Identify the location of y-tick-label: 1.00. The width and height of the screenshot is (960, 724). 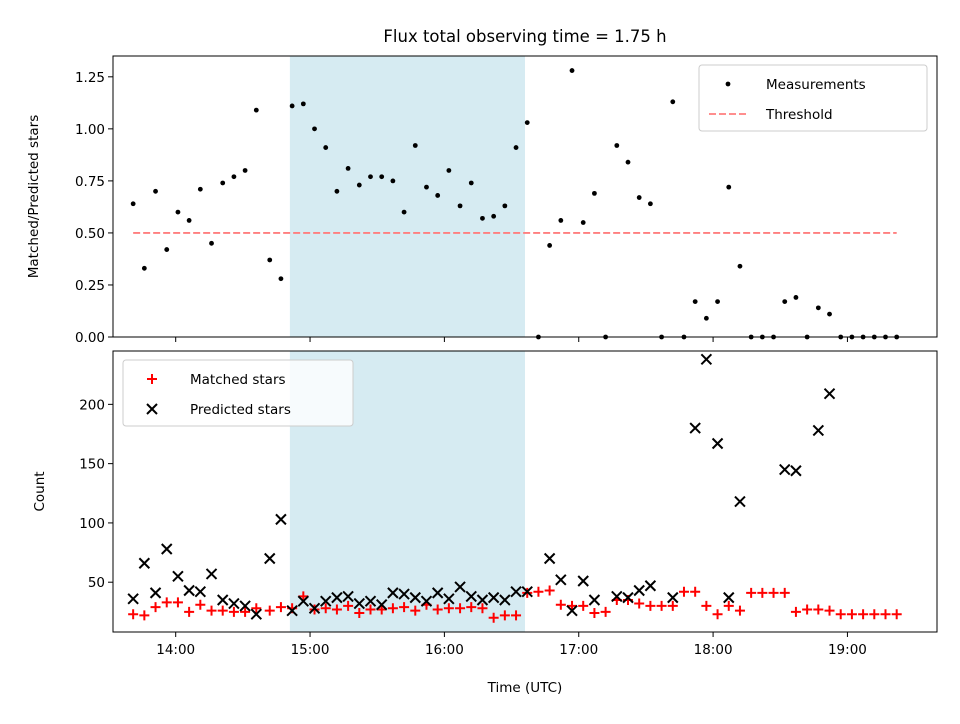
(90, 130).